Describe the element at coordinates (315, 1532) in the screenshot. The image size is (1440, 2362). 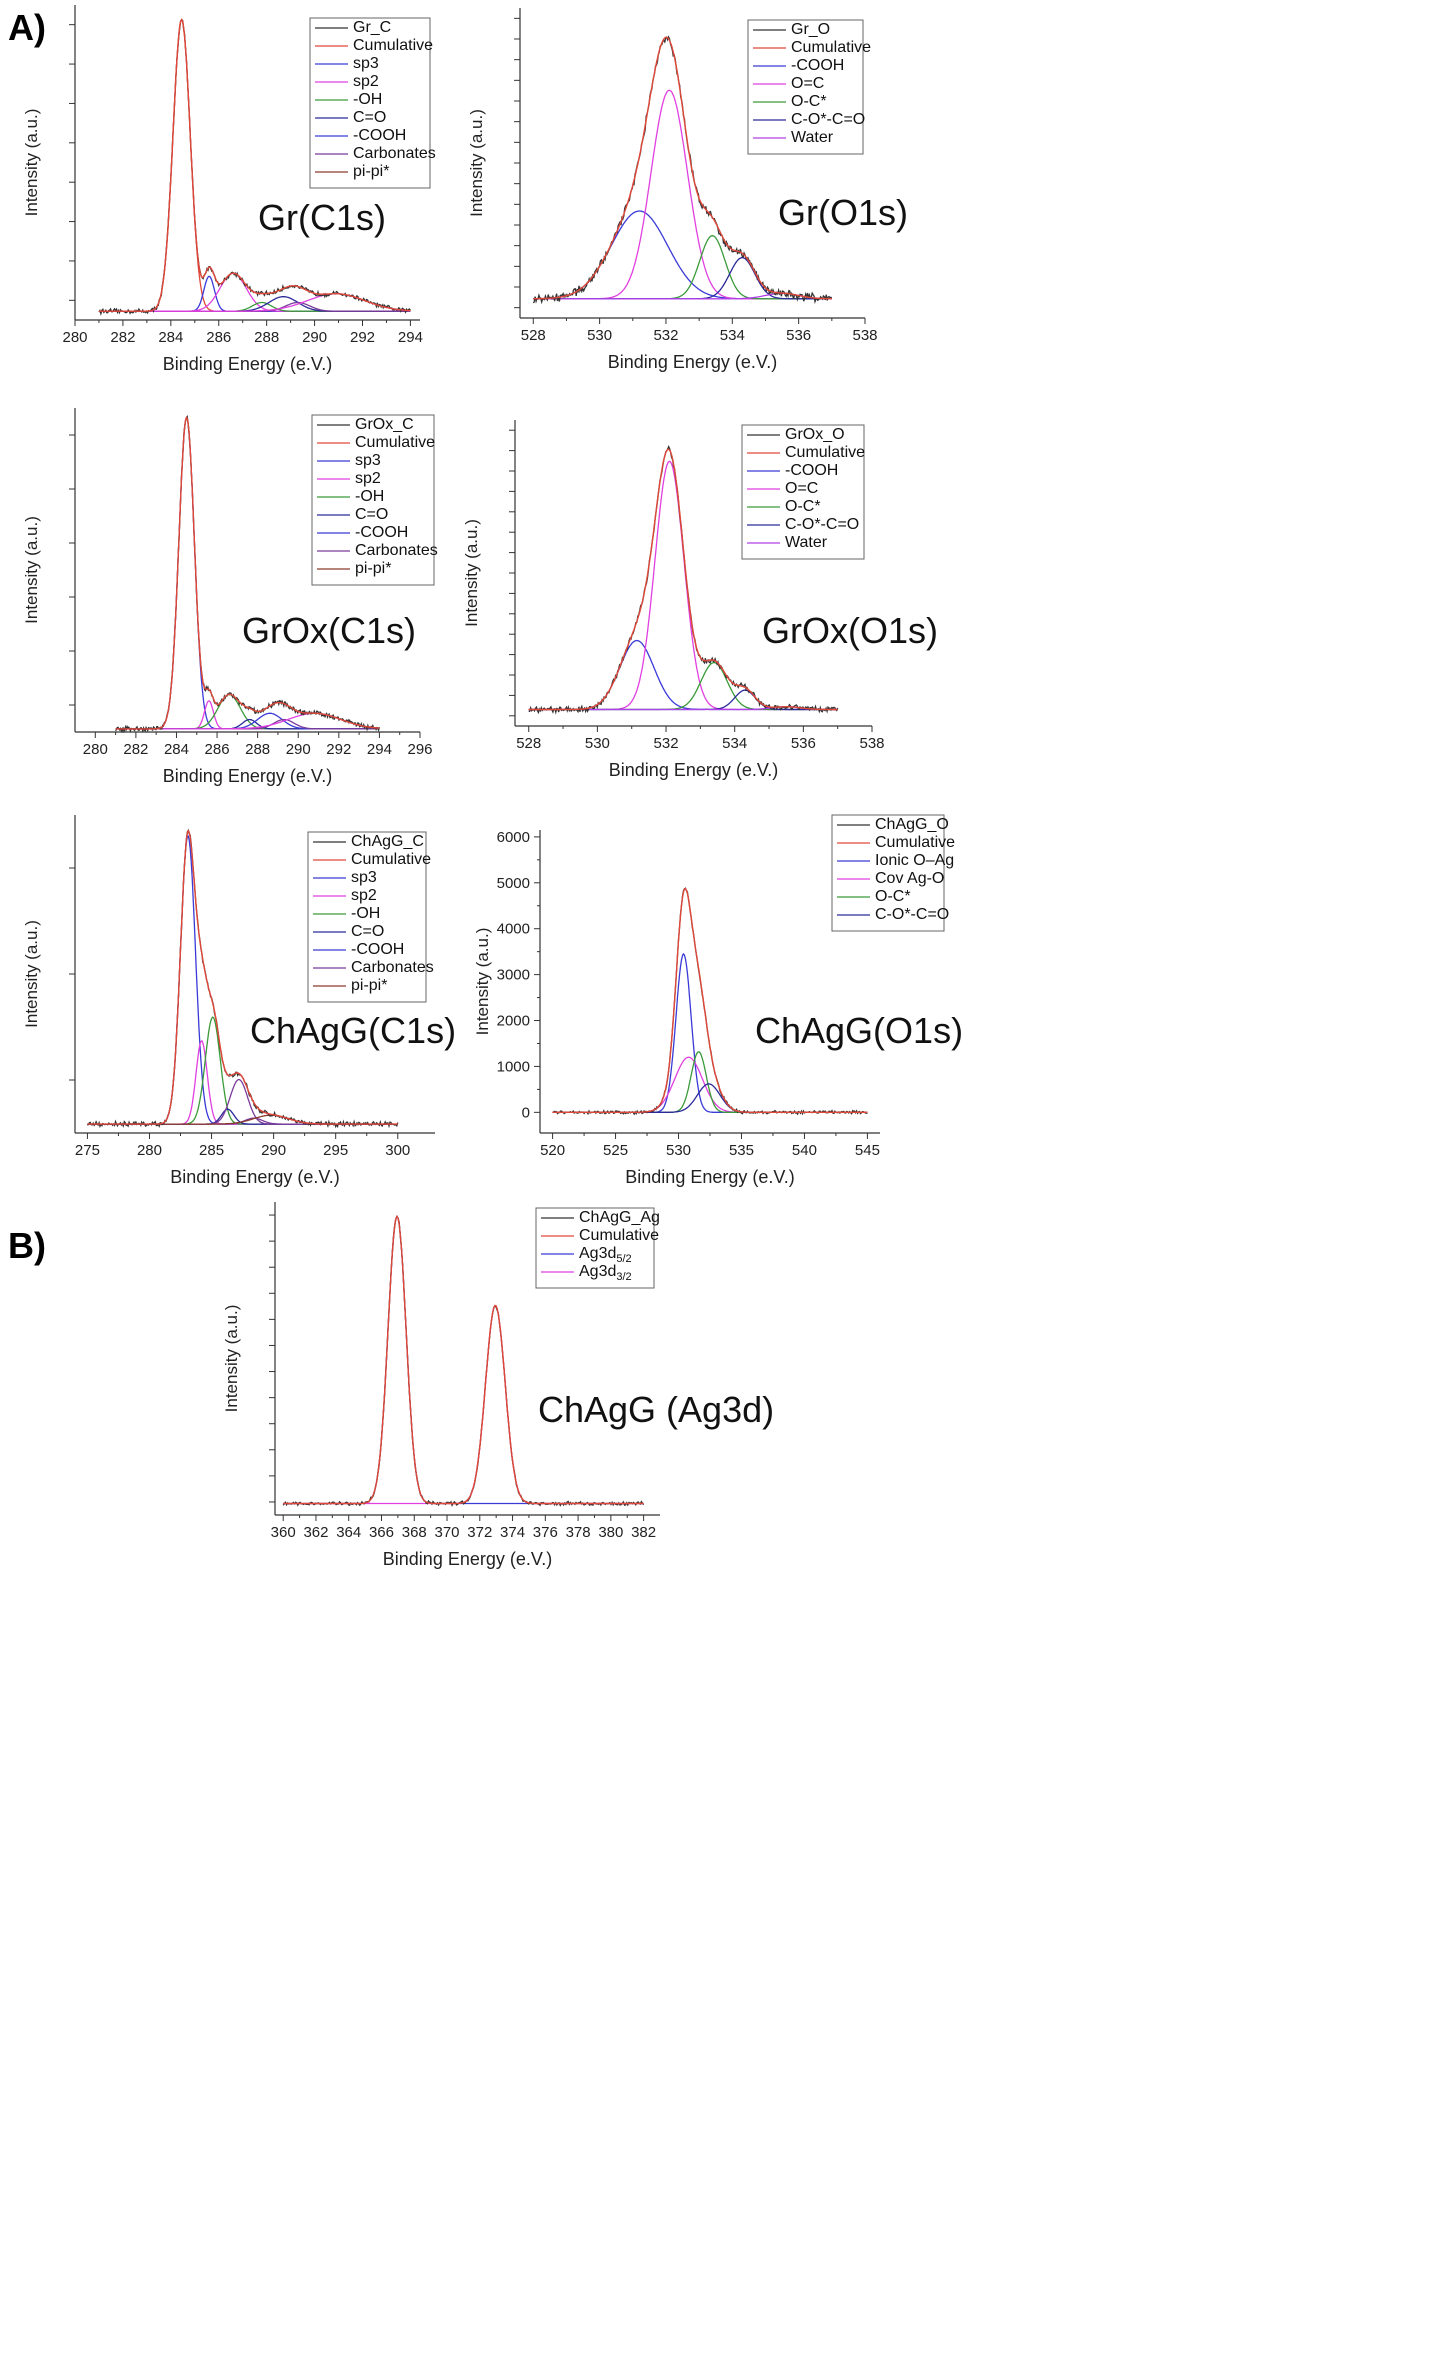
I see `x-tick-label: 362` at that location.